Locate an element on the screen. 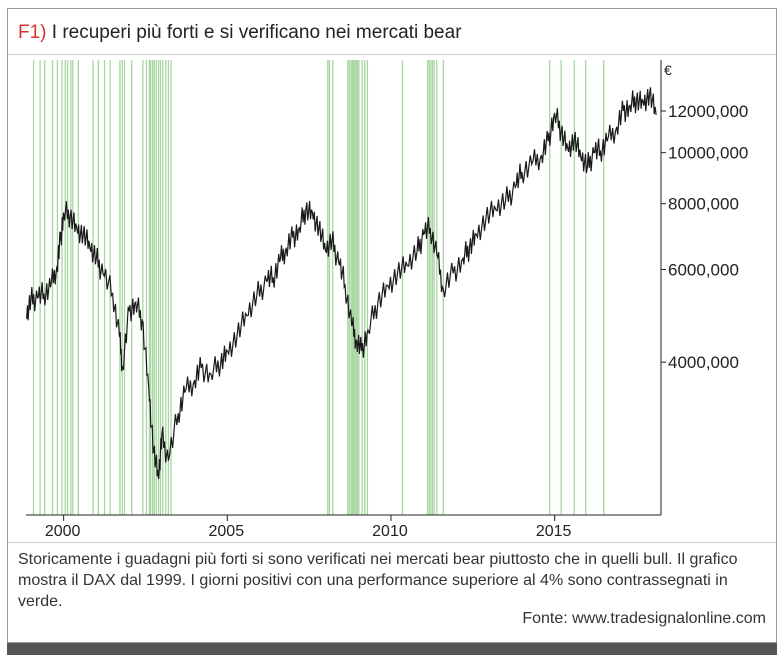  source-credit: Fonte: www.tradesignalonline.com is located at coordinates (644, 618).